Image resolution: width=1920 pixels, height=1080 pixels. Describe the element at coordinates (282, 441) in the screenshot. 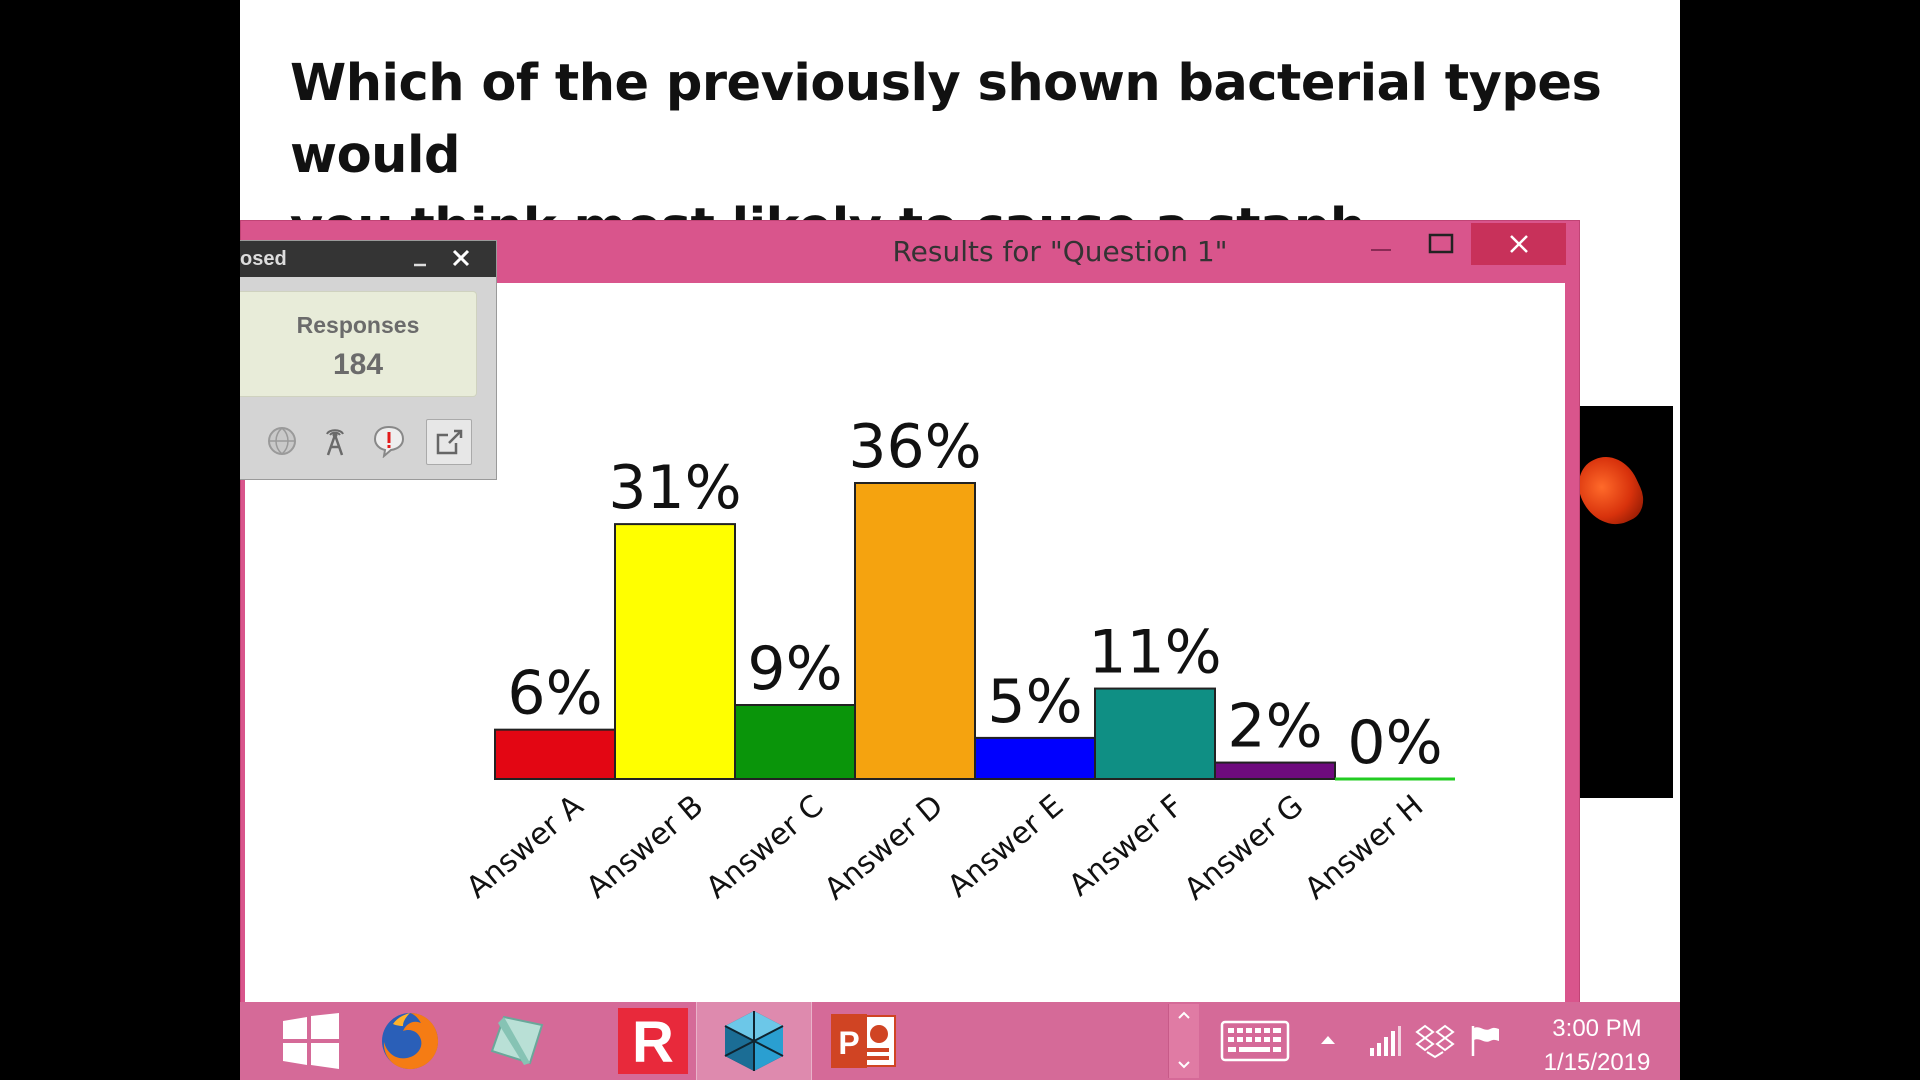

I see `globe-icon` at that location.